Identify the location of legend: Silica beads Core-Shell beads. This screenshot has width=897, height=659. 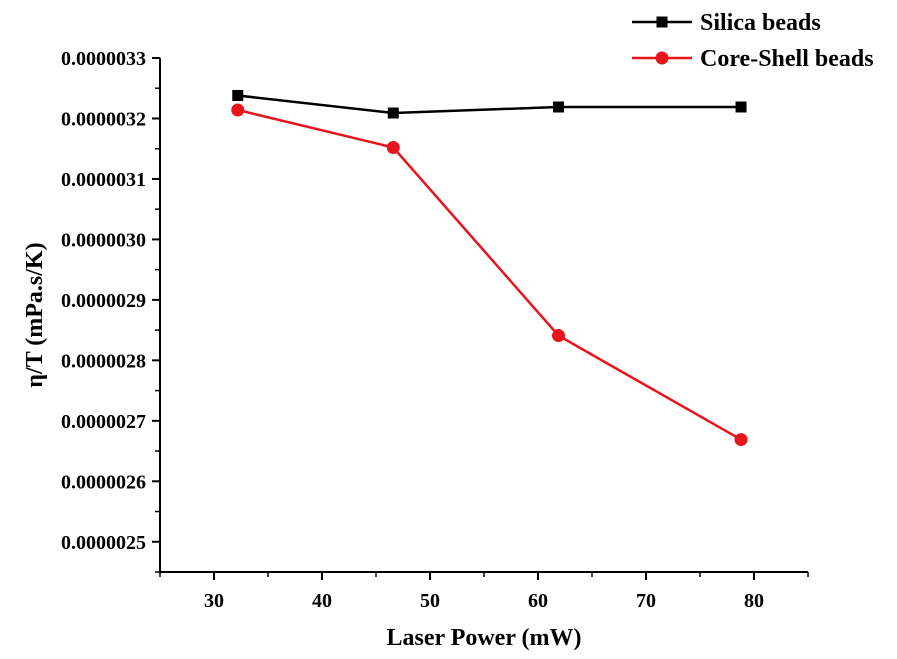
(753, 41).